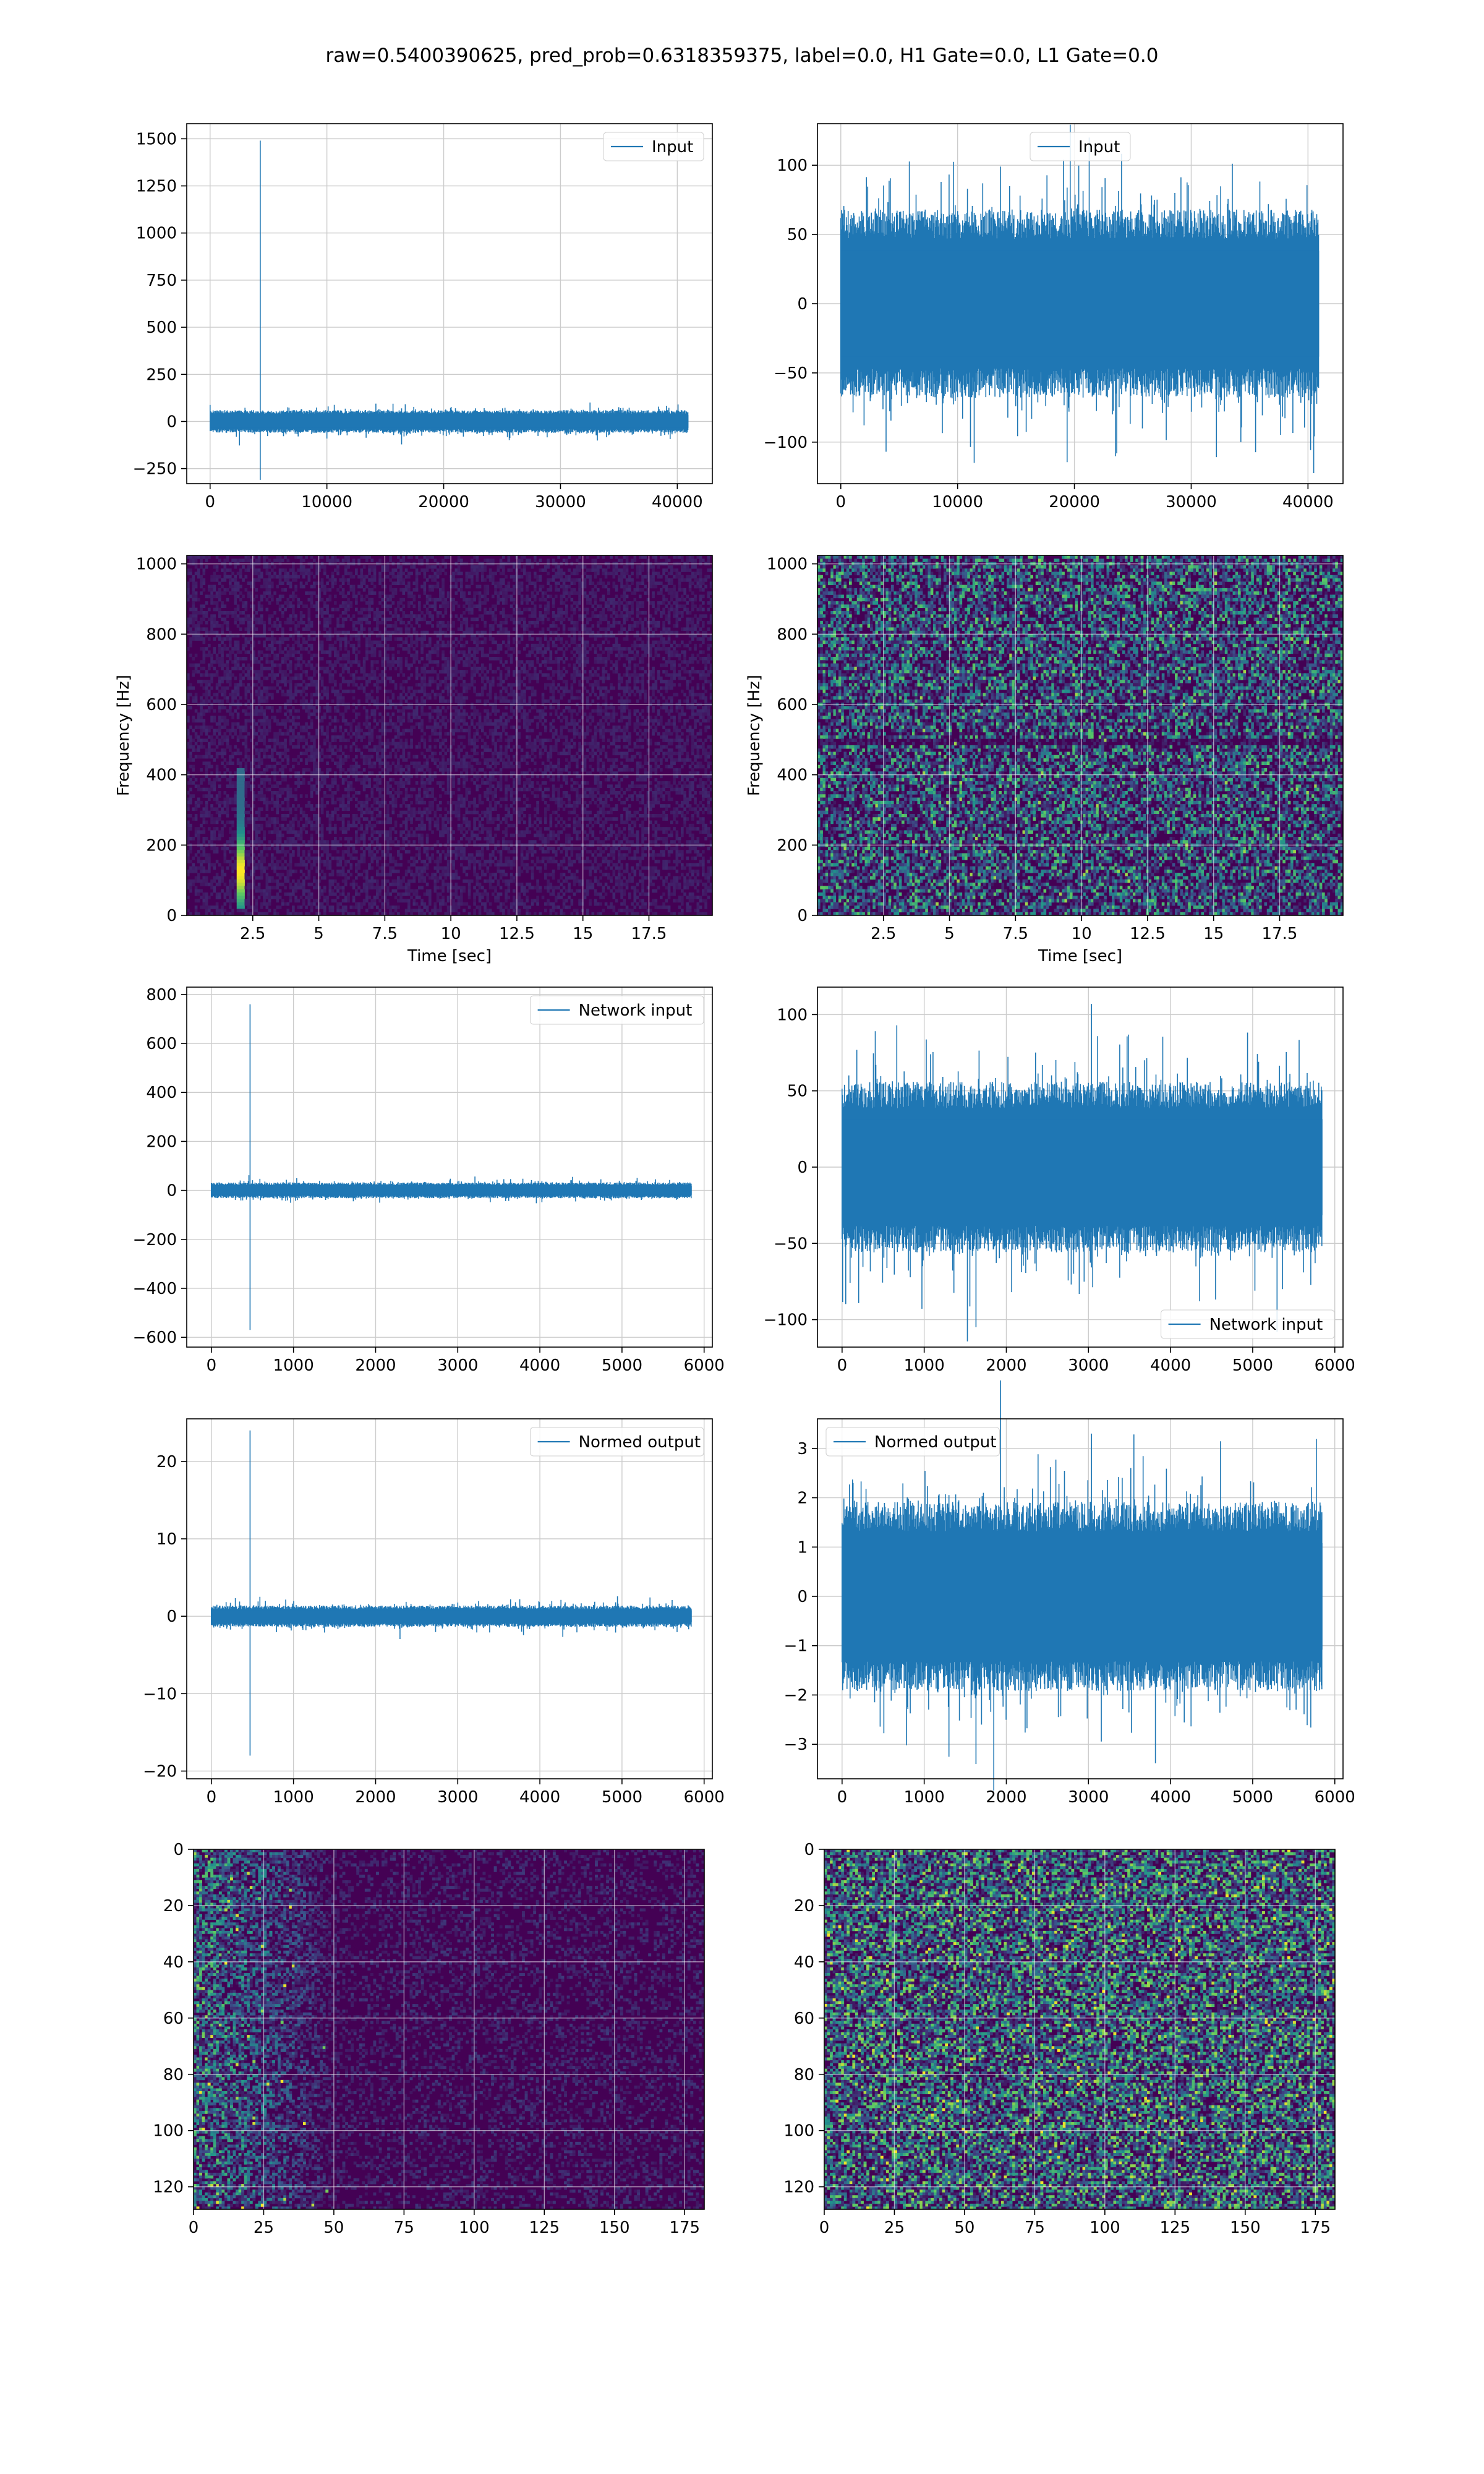 This screenshot has height=2474, width=1484. I want to click on legend-label: Input, so click(672, 147).